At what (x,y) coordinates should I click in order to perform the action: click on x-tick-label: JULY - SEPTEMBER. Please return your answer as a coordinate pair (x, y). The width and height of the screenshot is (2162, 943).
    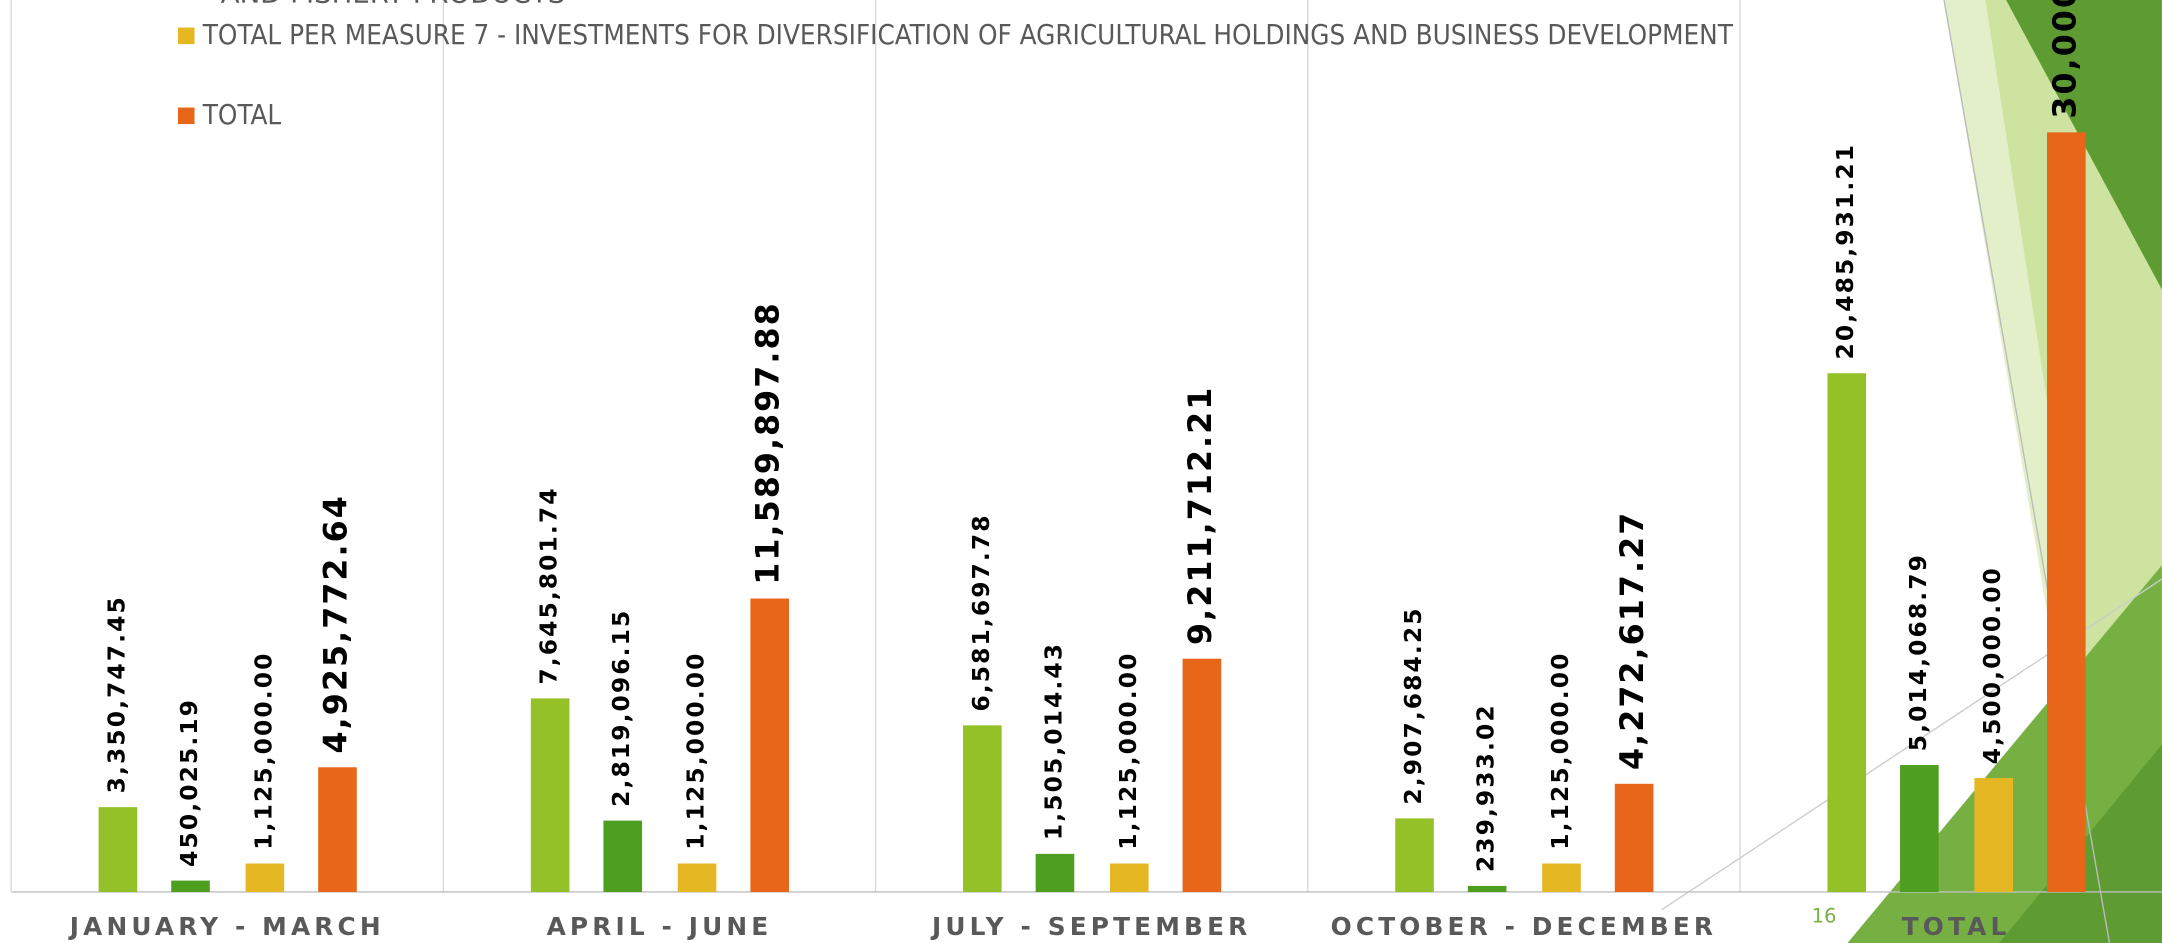
    Looking at the image, I should click on (1090, 926).